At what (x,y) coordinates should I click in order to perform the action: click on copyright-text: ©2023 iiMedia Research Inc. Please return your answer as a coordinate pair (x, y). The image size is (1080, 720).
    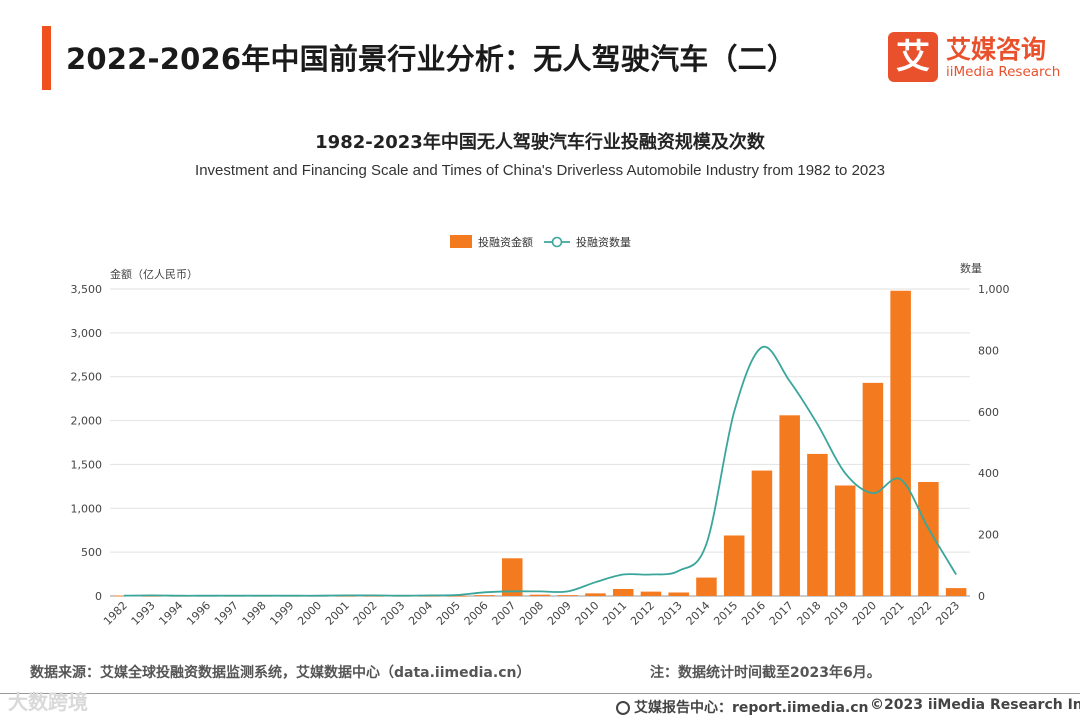
    Looking at the image, I should click on (975, 705).